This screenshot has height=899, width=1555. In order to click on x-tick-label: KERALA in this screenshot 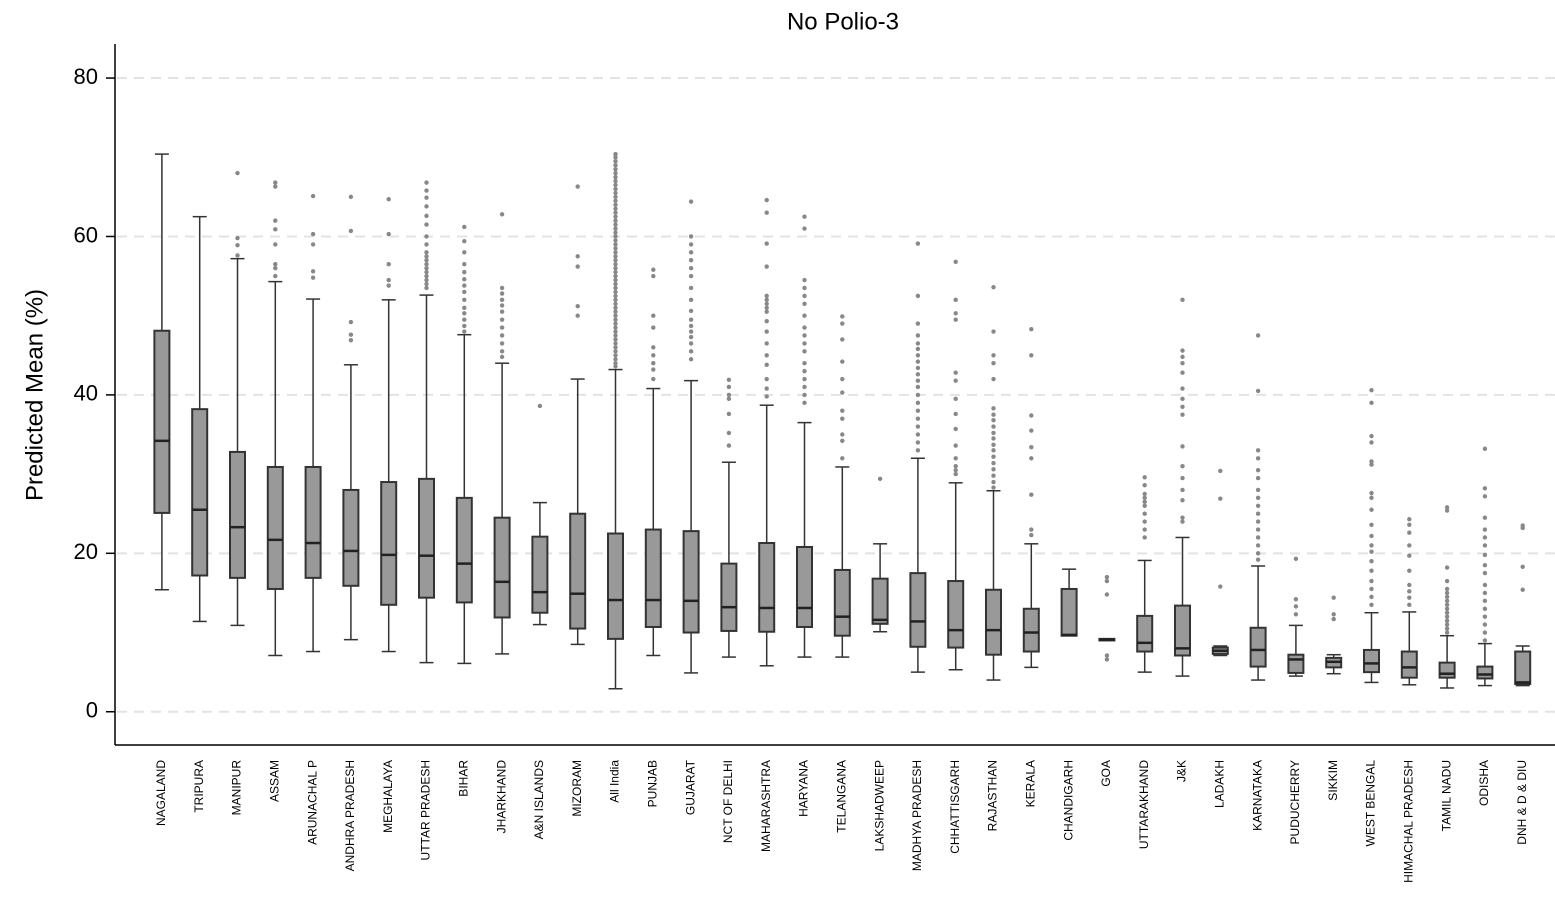, I will do `click(1030, 783)`.